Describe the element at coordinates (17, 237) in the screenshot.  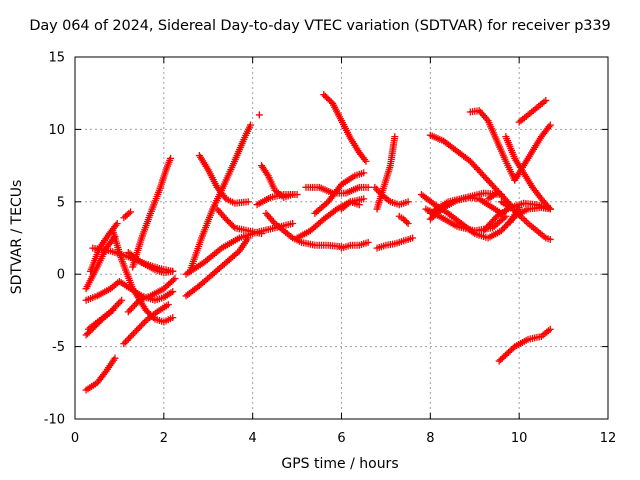
I see `y-axis-label: SDTVAR / TECUs` at that location.